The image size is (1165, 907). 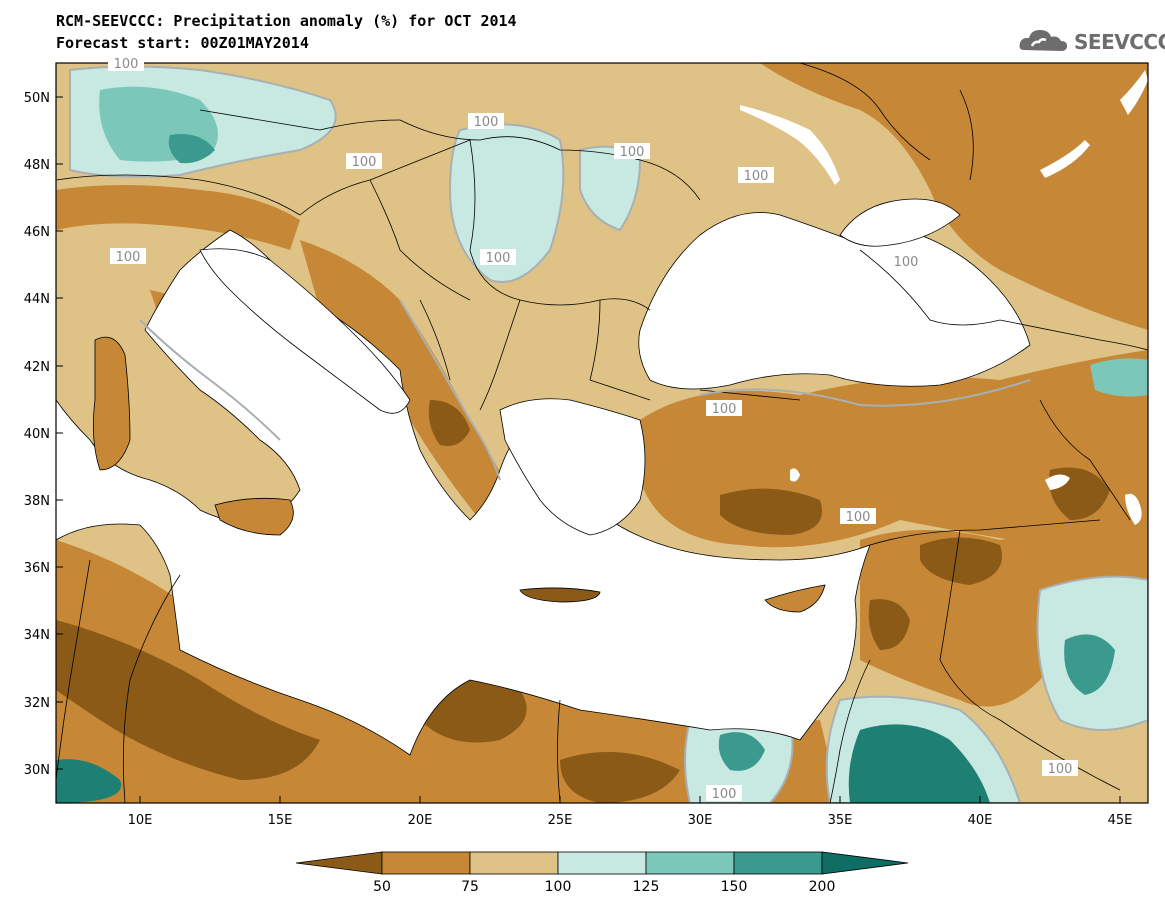 I want to click on seevccc-logo: SEEVCCC, so click(x=1091, y=40).